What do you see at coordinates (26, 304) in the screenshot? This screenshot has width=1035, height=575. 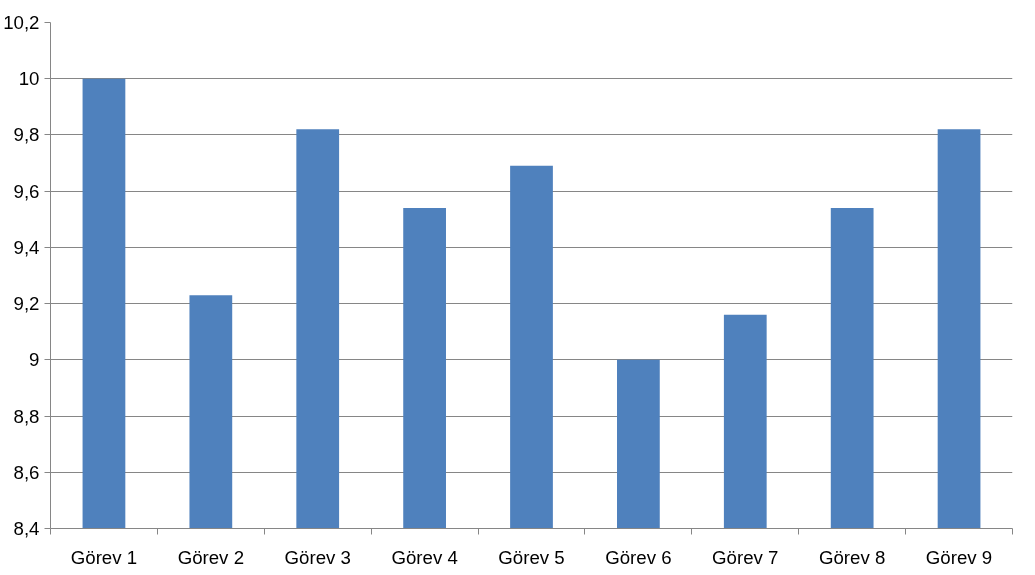 I see `y-tick-label: 9,2` at bounding box center [26, 304].